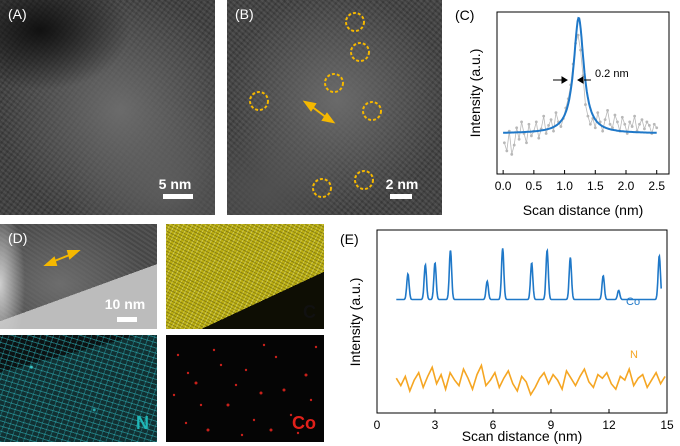 The image size is (680, 446). Describe the element at coordinates (377, 425) in the screenshot. I see `x-tick-label-e: 0` at that location.